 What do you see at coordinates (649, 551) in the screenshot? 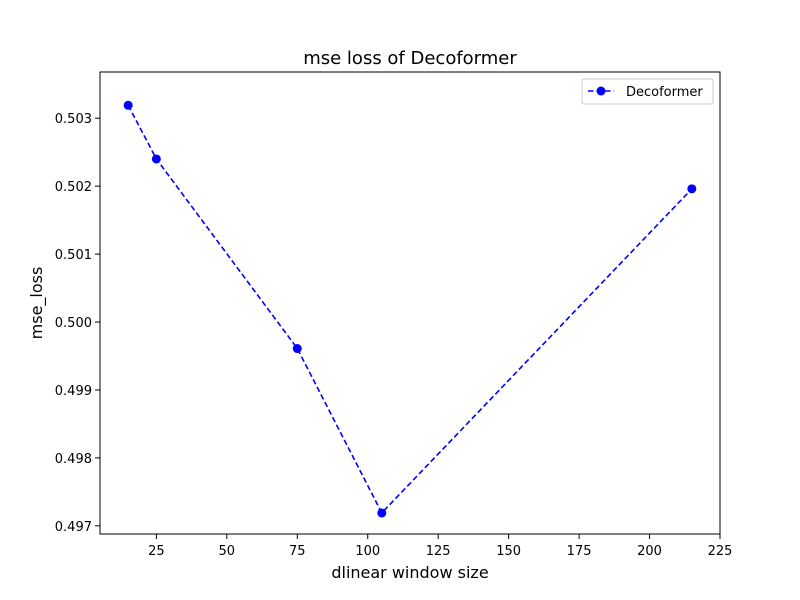
I see `x-tick-label: 200` at bounding box center [649, 551].